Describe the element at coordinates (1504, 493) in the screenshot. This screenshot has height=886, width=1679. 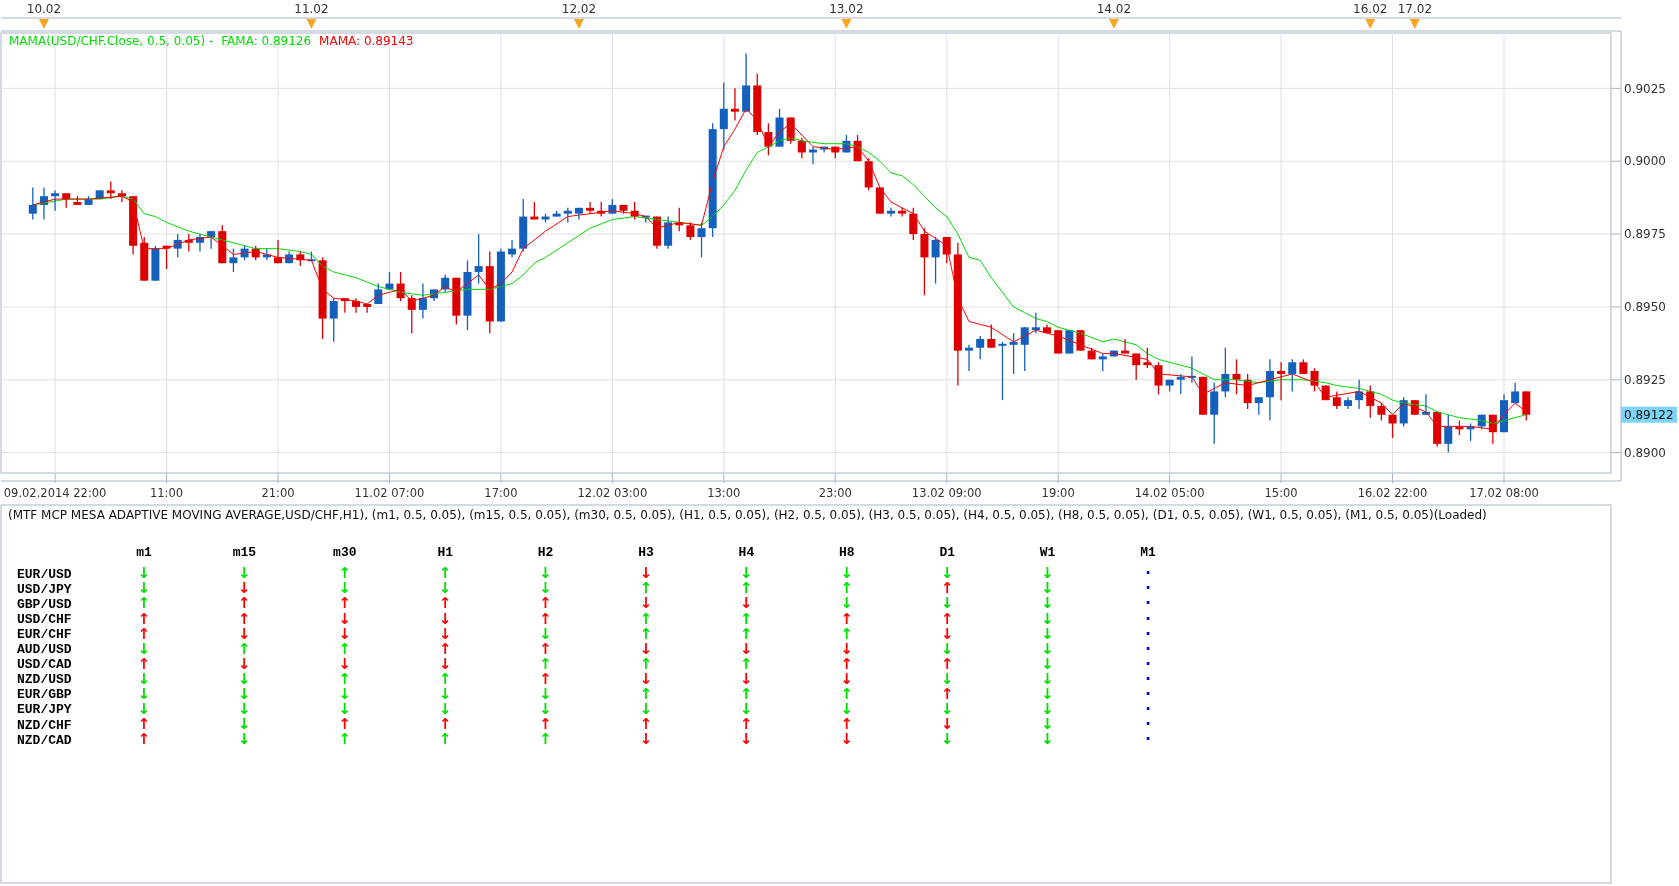
I see `x-tick-label: 17.02 08:00` at that location.